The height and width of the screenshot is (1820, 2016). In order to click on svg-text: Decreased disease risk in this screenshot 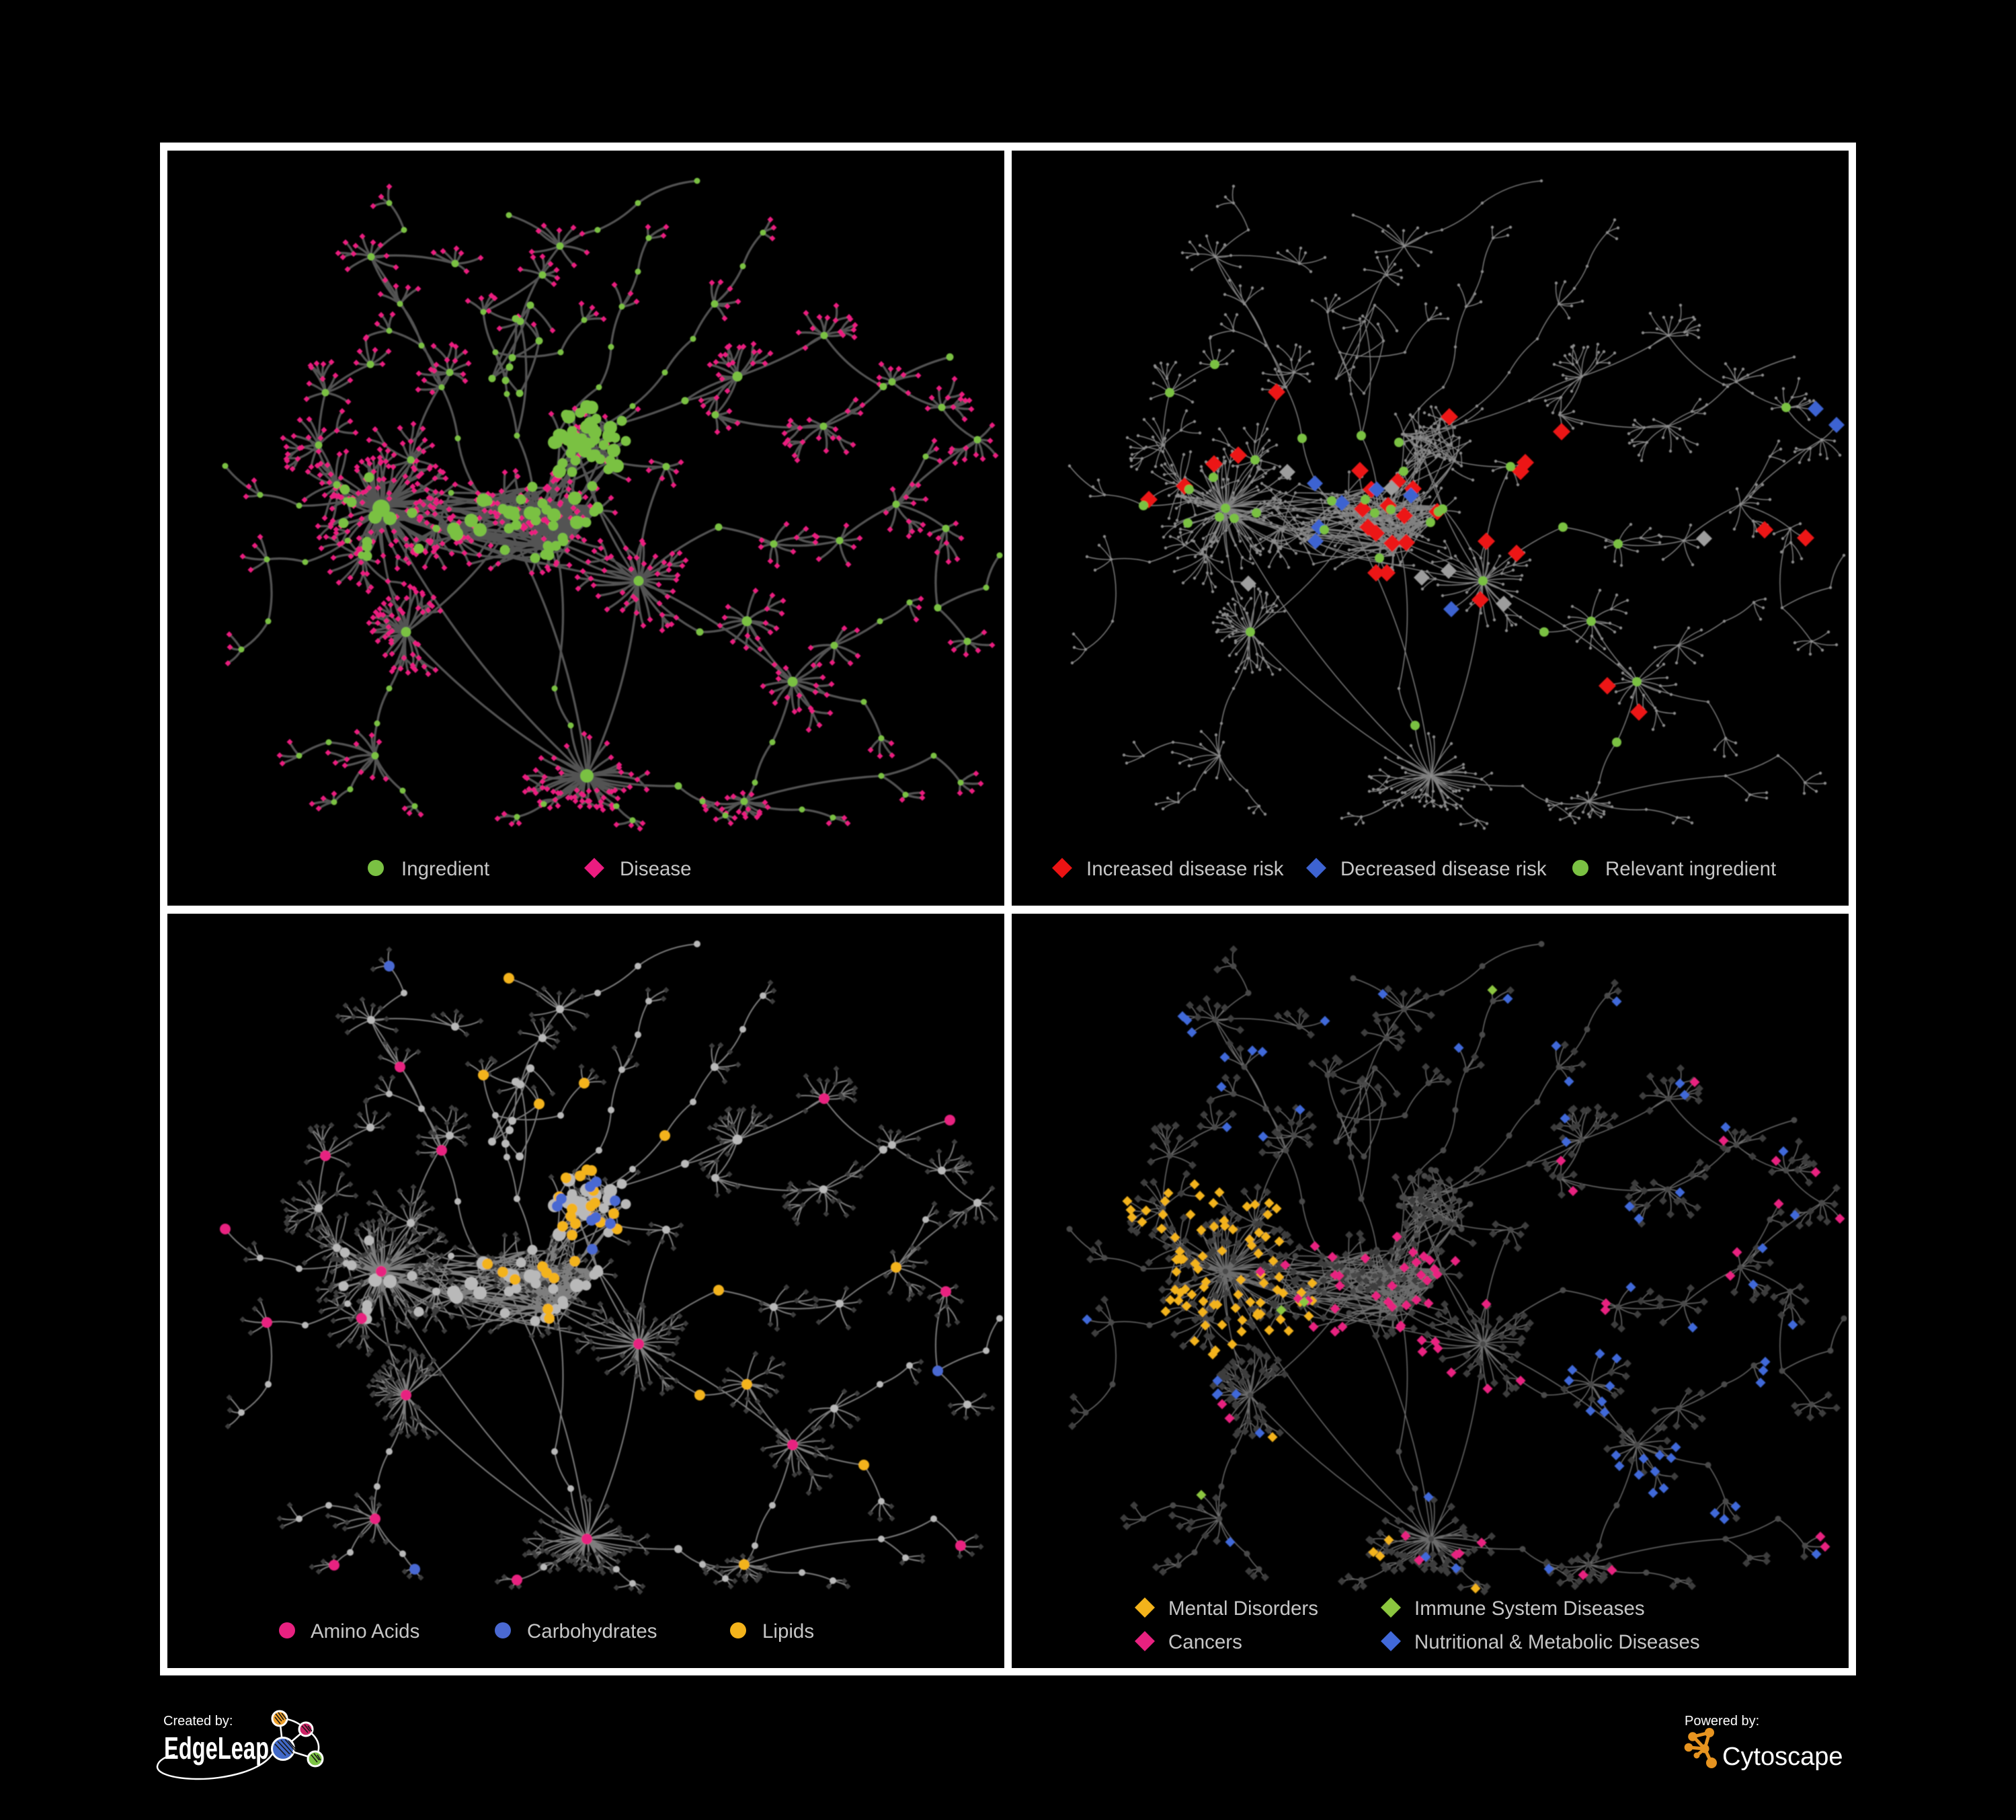, I will do `click(1443, 869)`.